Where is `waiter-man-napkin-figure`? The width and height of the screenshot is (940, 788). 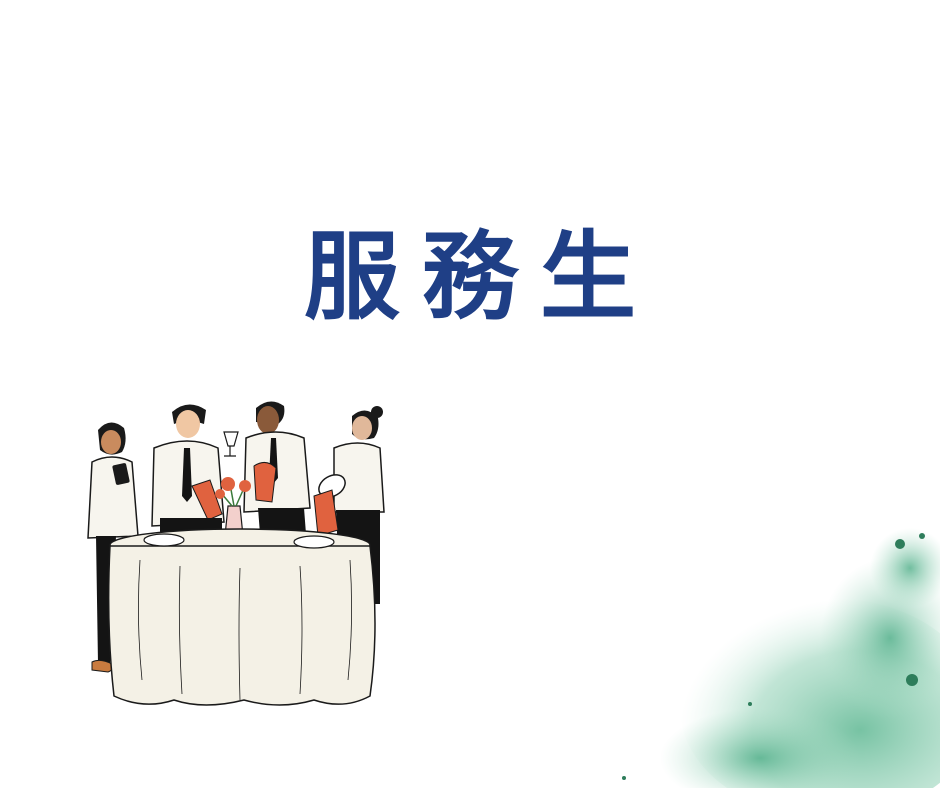 waiter-man-napkin-figure is located at coordinates (188, 472).